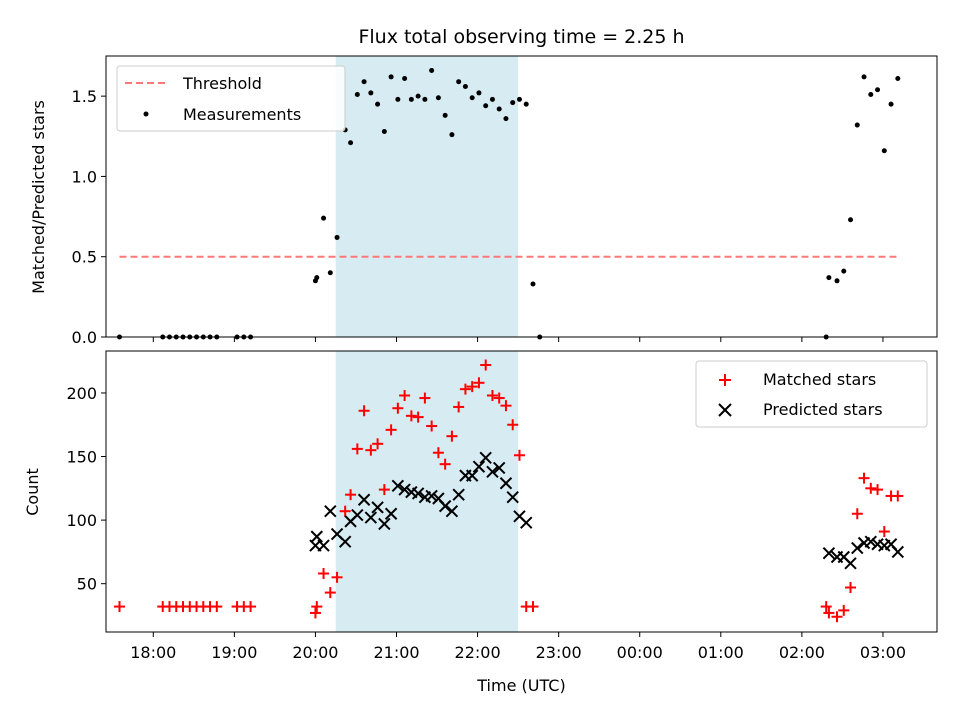 The width and height of the screenshot is (960, 720). I want to click on top-chart-title: Flux total observing time = 2.25 h, so click(521, 37).